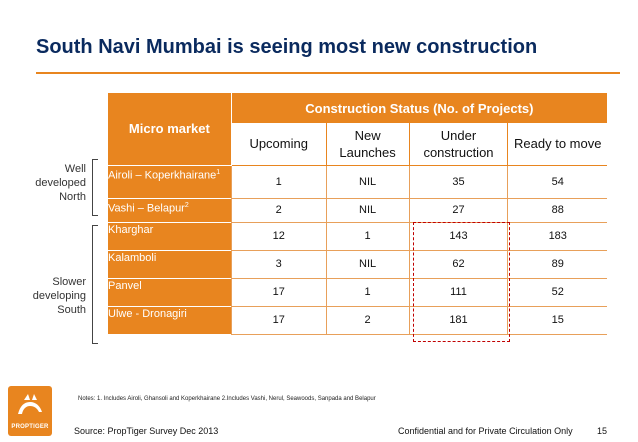 This screenshot has height=442, width=638. I want to click on well-developed-label: Well developed North, so click(60, 183).